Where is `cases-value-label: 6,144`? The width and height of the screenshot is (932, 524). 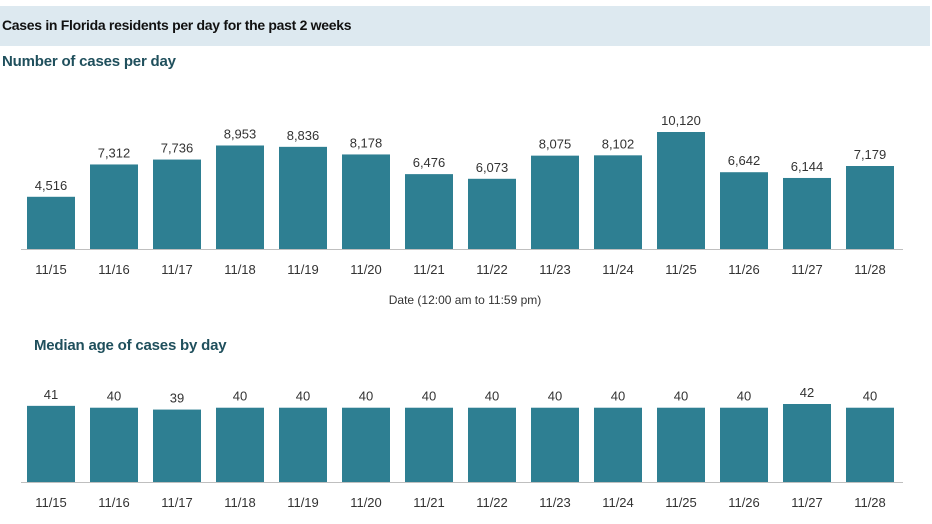
cases-value-label: 6,144 is located at coordinates (807, 166).